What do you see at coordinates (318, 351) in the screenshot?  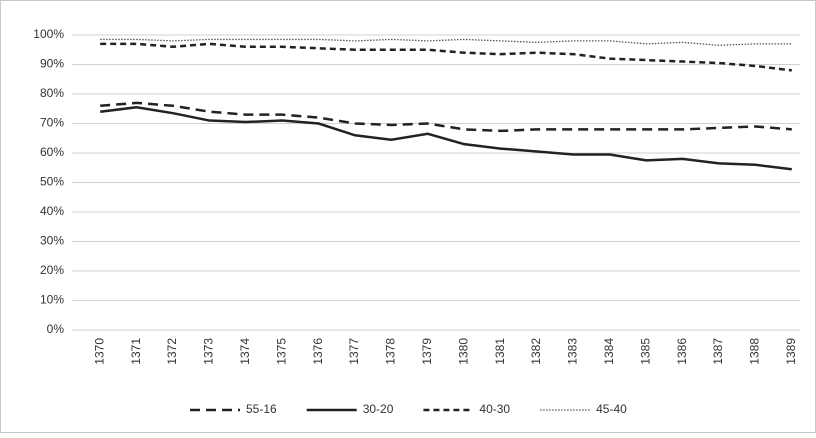 I see `x-tick-label: 1376` at bounding box center [318, 351].